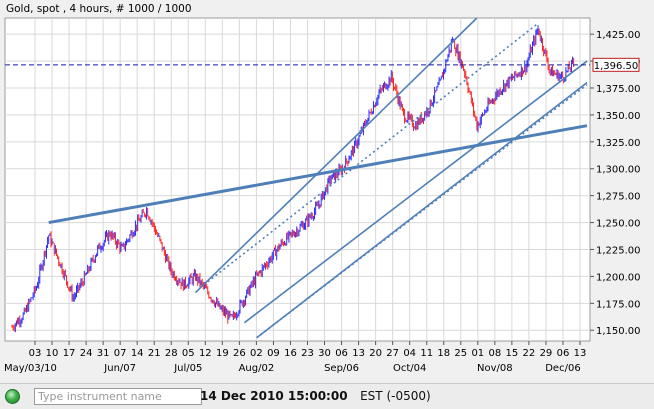 The width and height of the screenshot is (654, 409). I want to click on x-month-label: Jun/07, so click(119, 368).